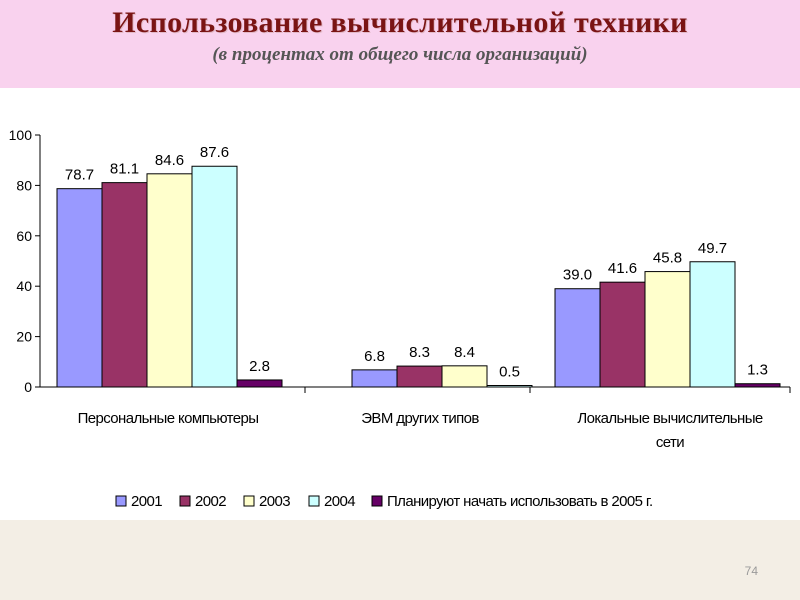 The image size is (800, 600). What do you see at coordinates (28, 387) in the screenshot?
I see `y-tick-label-0: 0` at bounding box center [28, 387].